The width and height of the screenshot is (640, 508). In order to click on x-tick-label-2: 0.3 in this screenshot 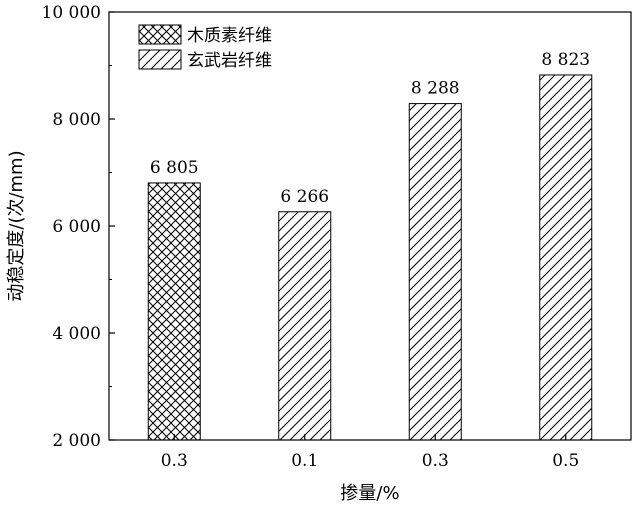, I will do `click(435, 461)`.